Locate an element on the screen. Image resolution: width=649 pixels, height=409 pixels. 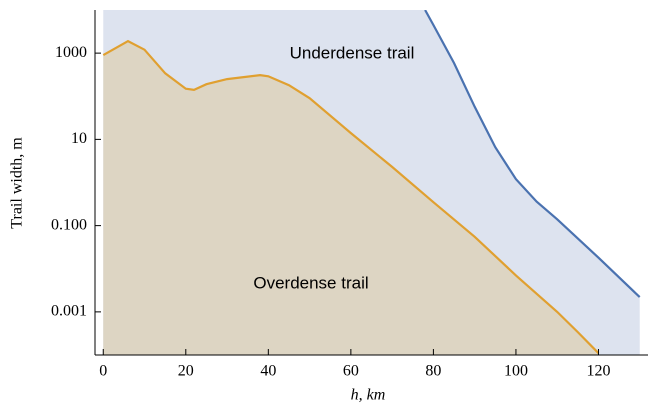
x-tick-label: 60 is located at coordinates (351, 371).